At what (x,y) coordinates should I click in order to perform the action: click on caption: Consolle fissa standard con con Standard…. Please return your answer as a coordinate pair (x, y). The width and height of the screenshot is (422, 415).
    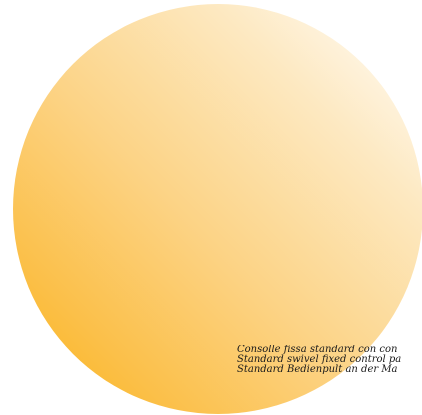
    Looking at the image, I should click on (329, 360).